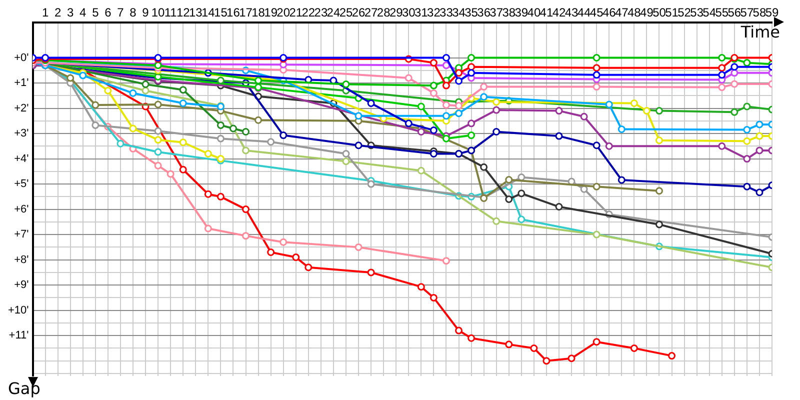 The height and width of the screenshot is (400, 800). I want to click on x-tick-label: 58, so click(759, 13).